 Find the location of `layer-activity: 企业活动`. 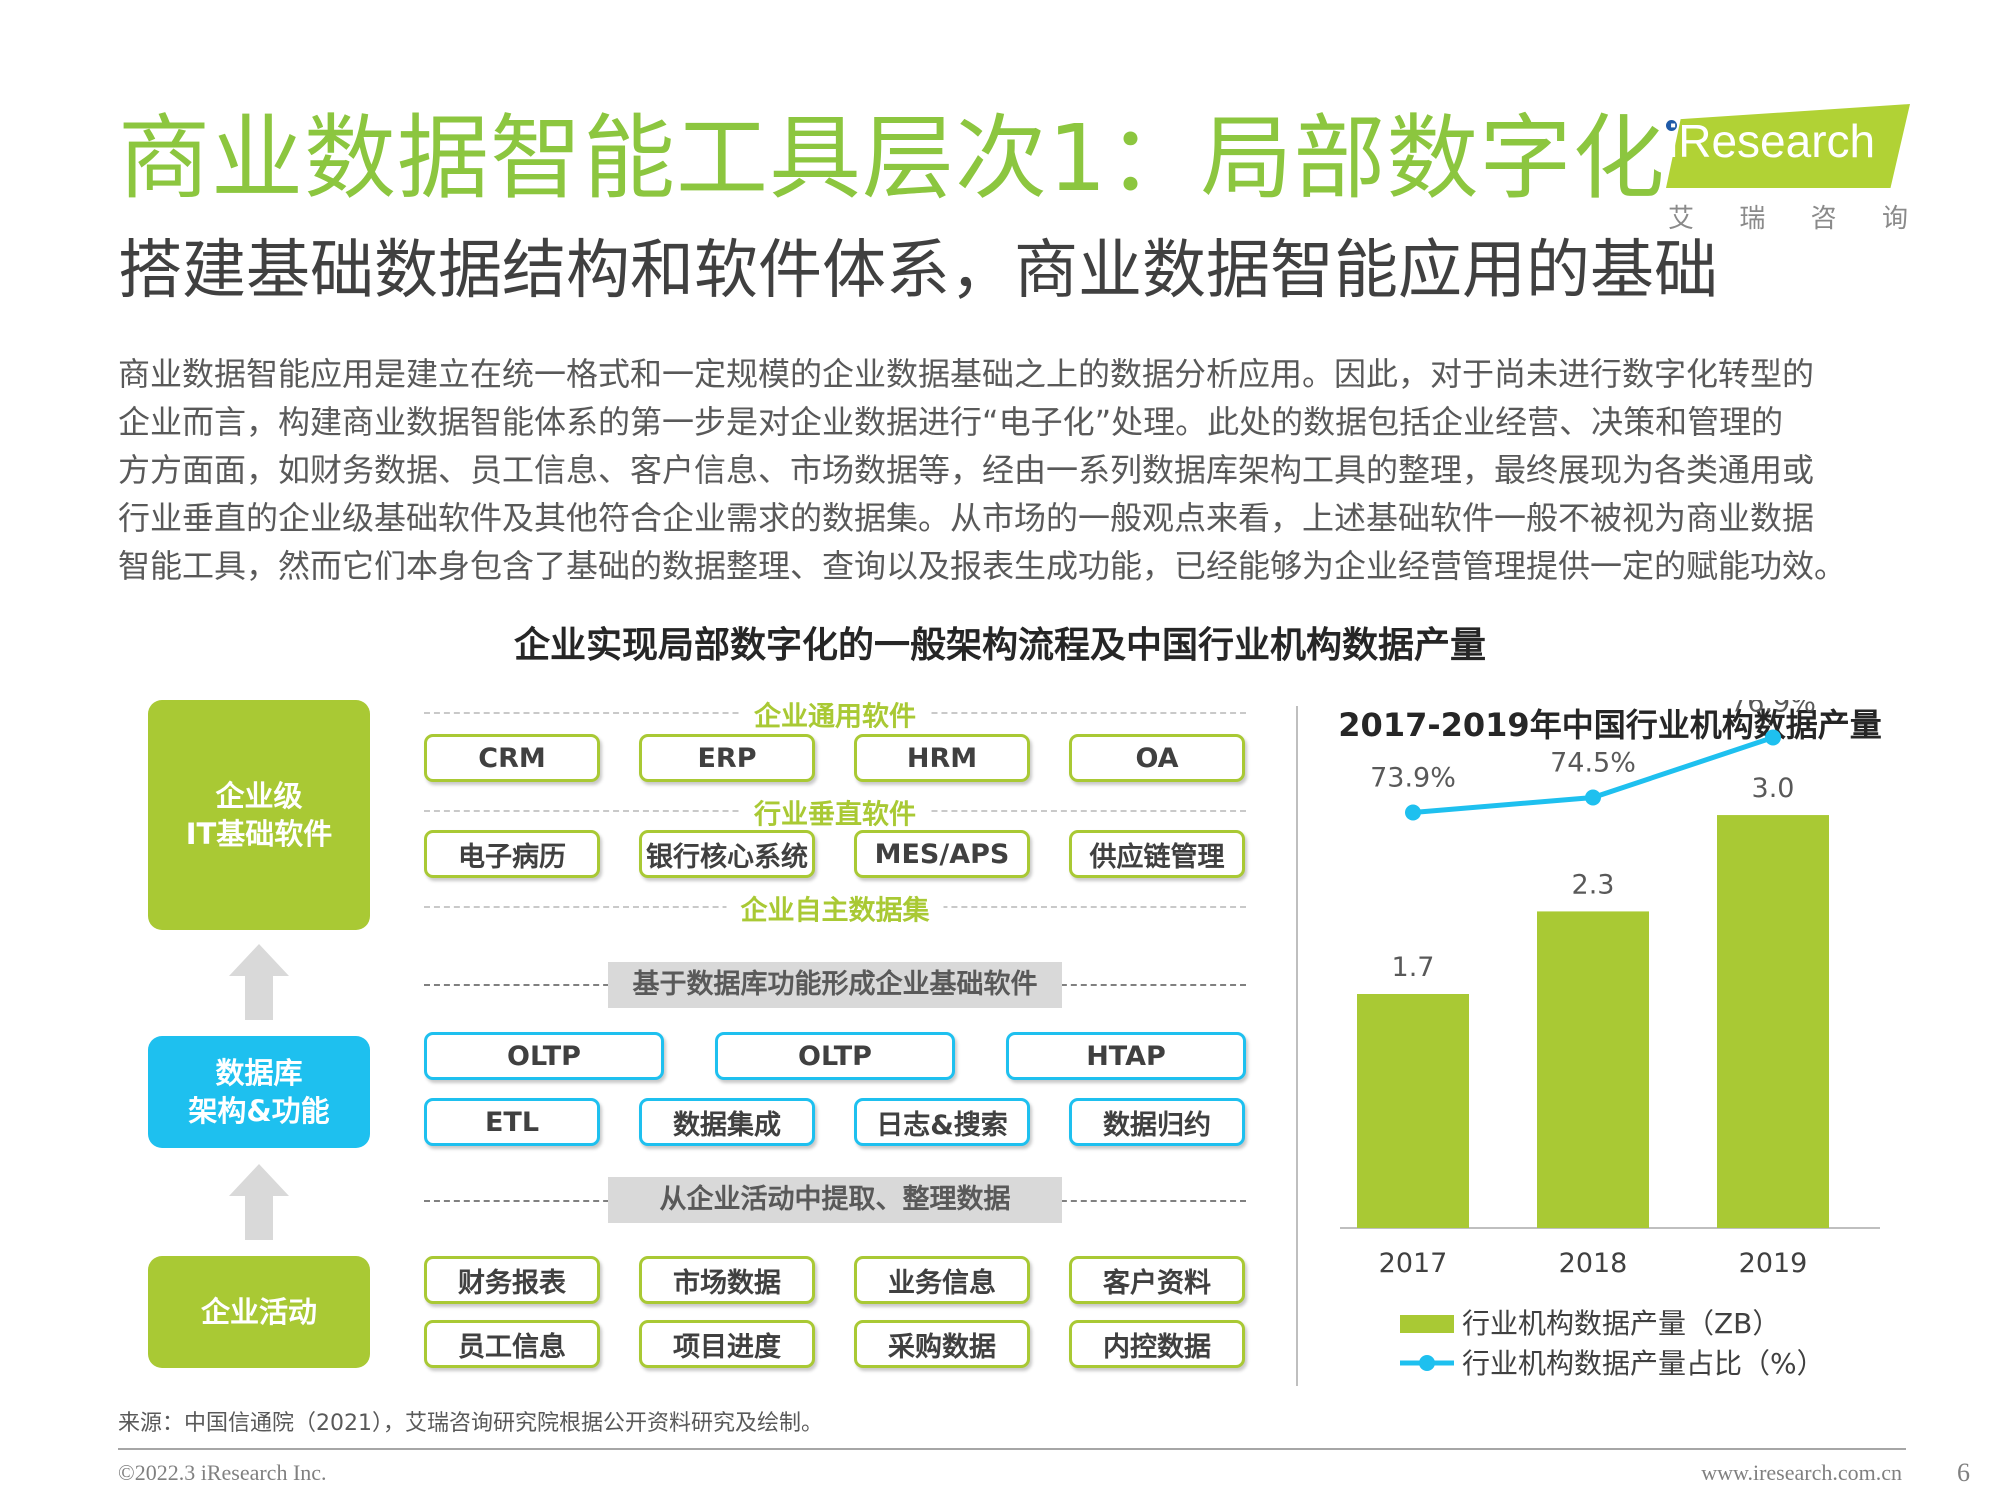

layer-activity: 企业活动 is located at coordinates (259, 1312).